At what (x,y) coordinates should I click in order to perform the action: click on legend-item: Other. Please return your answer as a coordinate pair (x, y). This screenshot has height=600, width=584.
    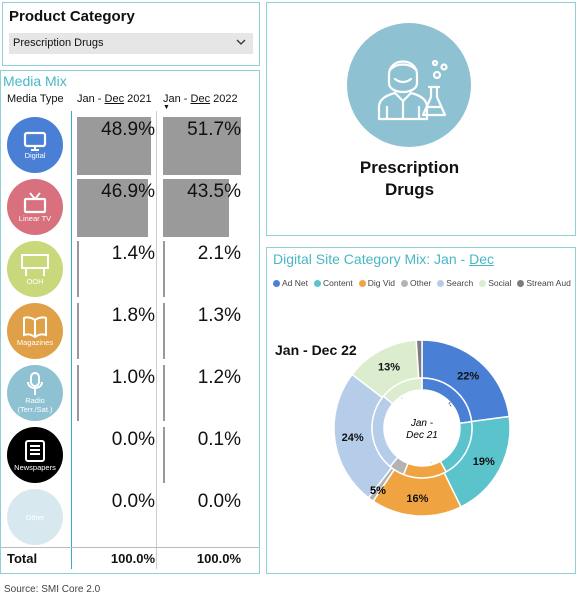
    Looking at the image, I should click on (416, 283).